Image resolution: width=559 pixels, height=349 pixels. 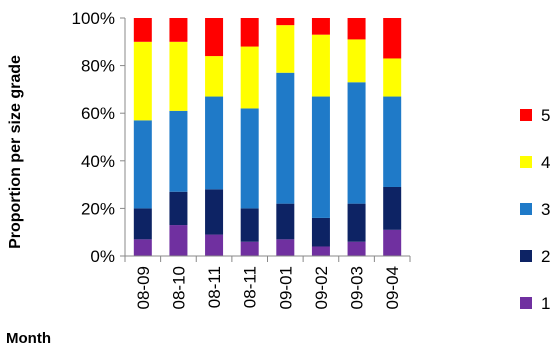 I want to click on legend: 5 4 3 2 1, so click(x=535, y=209).